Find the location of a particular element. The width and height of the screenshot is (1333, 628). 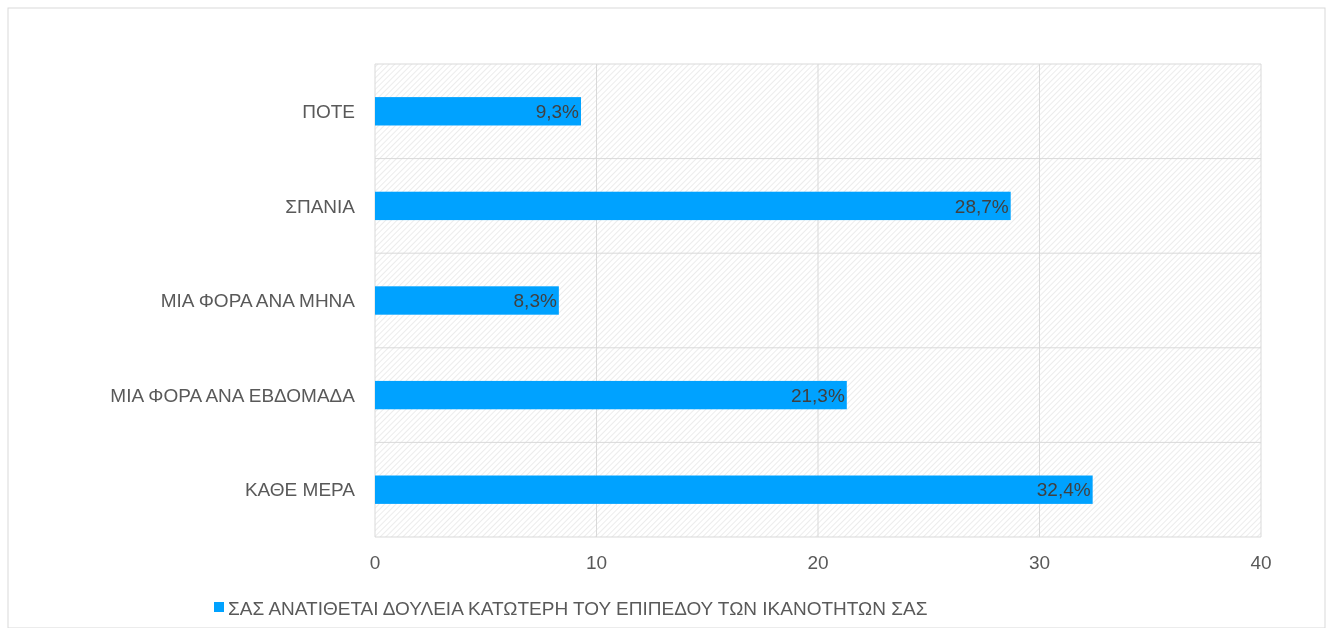

x-tick-label: 0 is located at coordinates (375, 562).